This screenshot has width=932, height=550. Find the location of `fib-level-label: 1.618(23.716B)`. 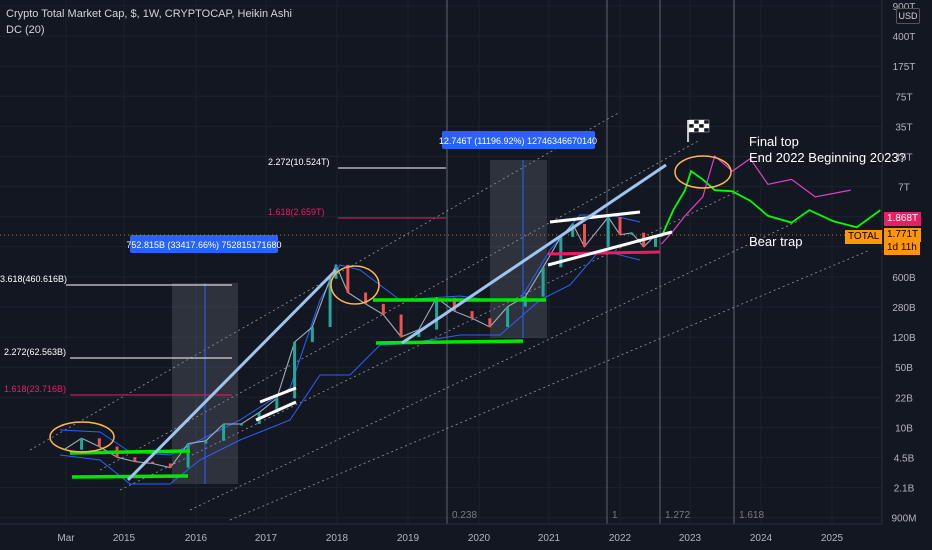

fib-level-label: 1.618(23.716B) is located at coordinates (35, 389).